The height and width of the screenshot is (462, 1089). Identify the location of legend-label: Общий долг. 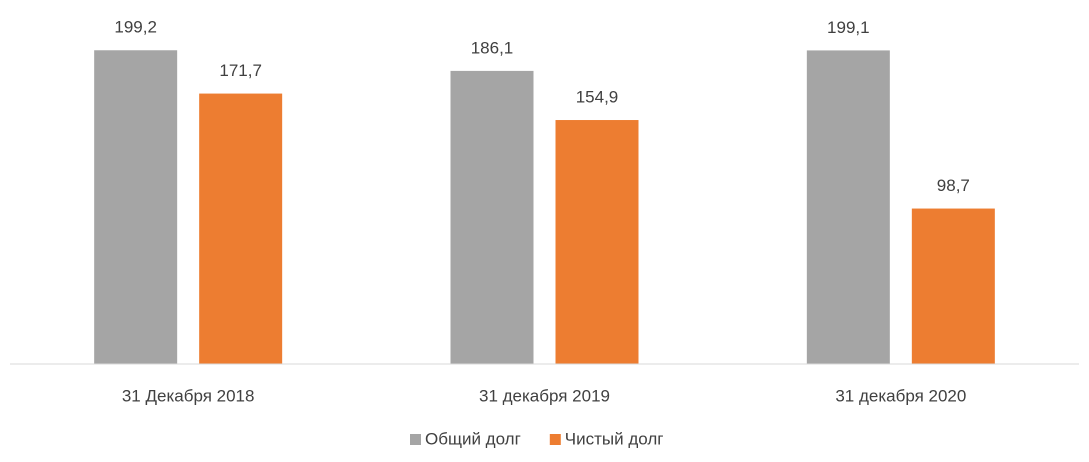
(473, 438).